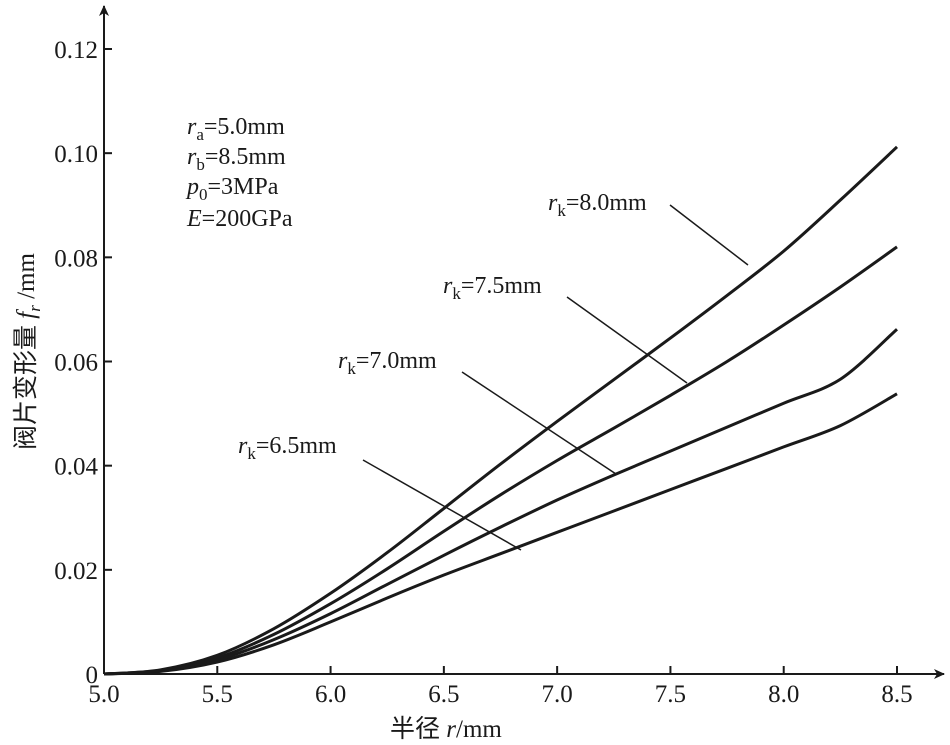 The width and height of the screenshot is (950, 745). What do you see at coordinates (76, 50) in the screenshot?
I see `y-tick-label: 0.12` at bounding box center [76, 50].